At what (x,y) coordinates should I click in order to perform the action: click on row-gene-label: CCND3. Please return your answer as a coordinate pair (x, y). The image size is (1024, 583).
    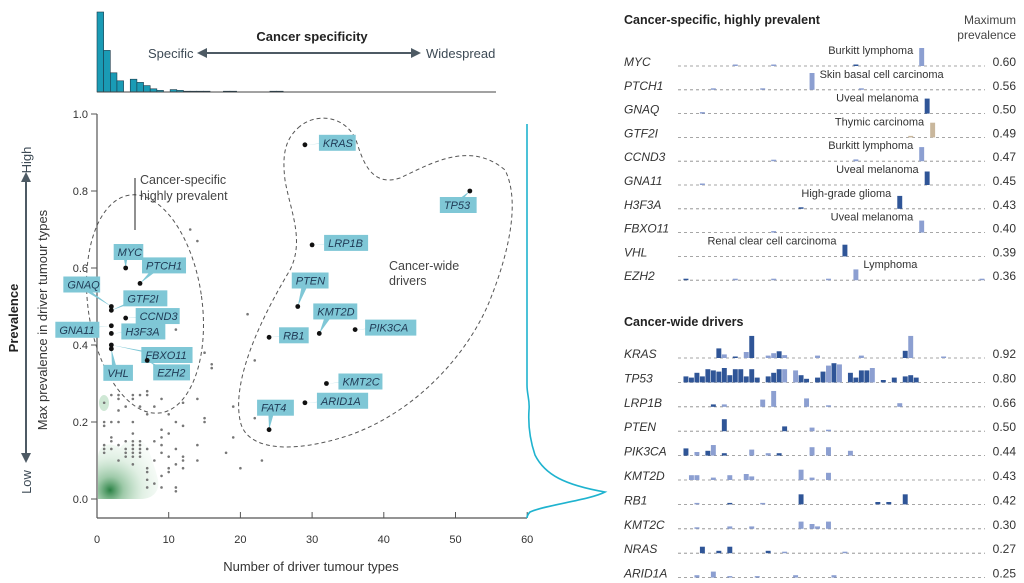
    Looking at the image, I should click on (645, 157).